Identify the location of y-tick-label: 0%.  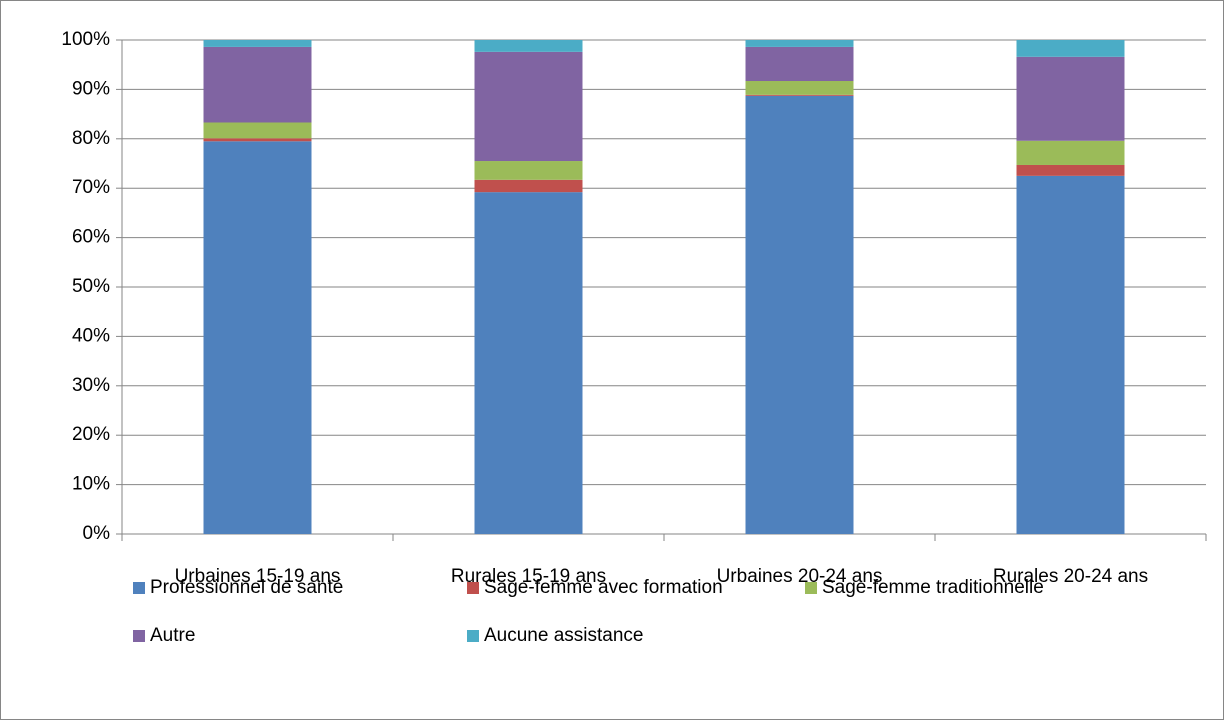
(97, 533).